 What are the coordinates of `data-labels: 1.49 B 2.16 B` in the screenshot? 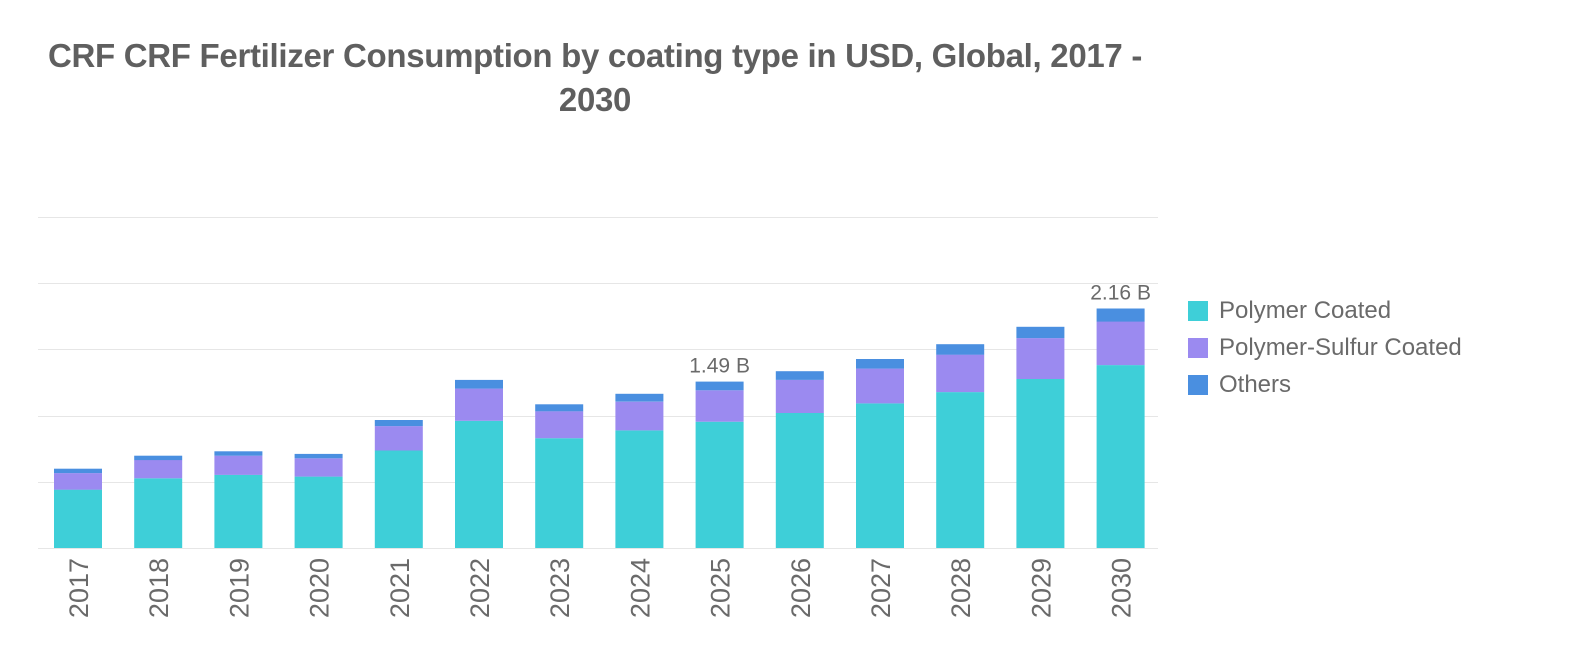 It's located at (920, 330).